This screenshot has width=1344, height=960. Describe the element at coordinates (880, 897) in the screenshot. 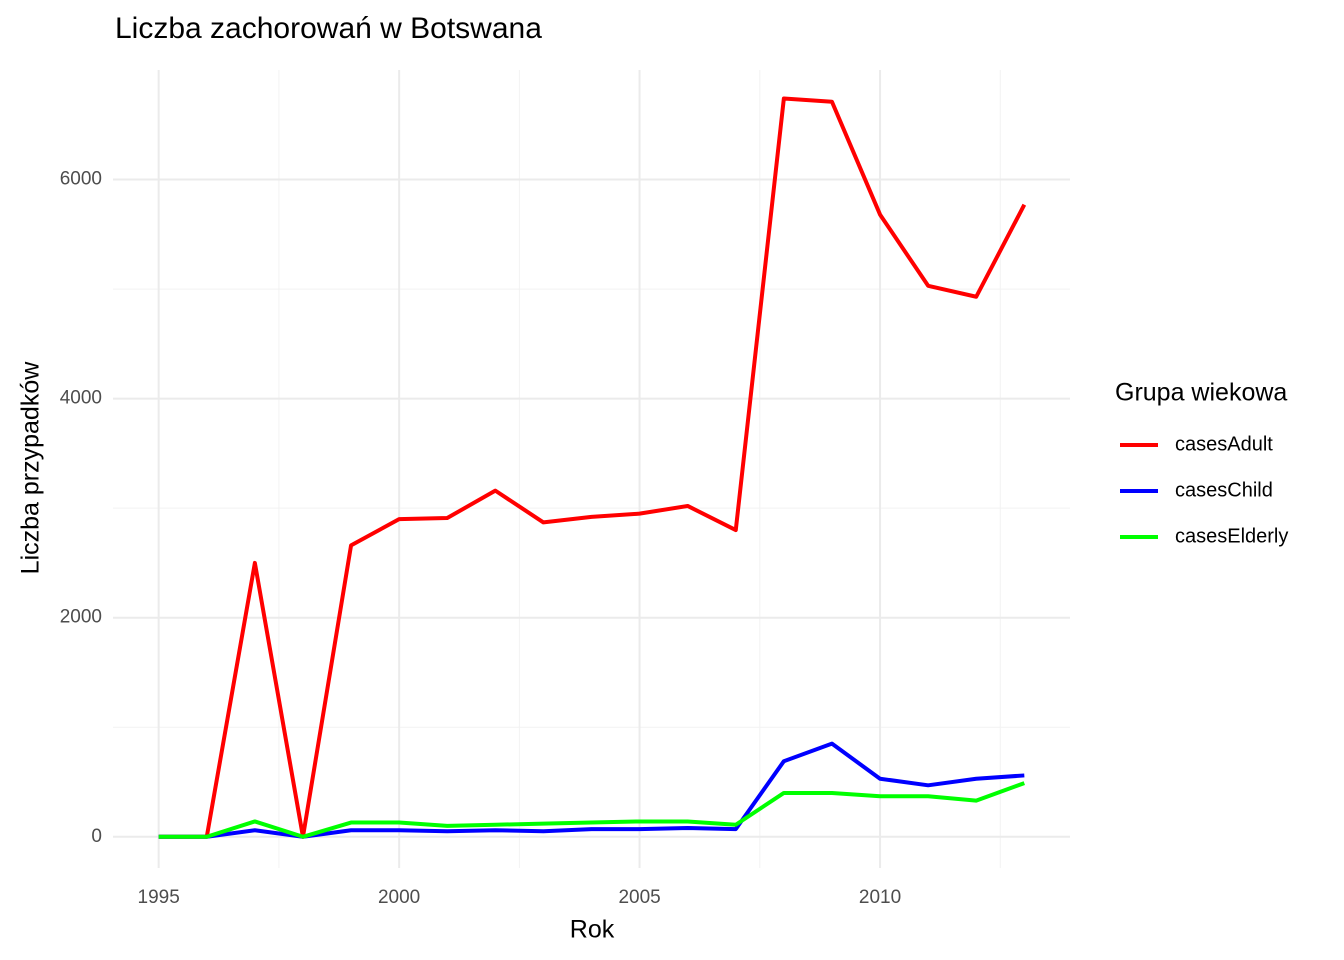

I see `x-tick-label: 2010` at that location.